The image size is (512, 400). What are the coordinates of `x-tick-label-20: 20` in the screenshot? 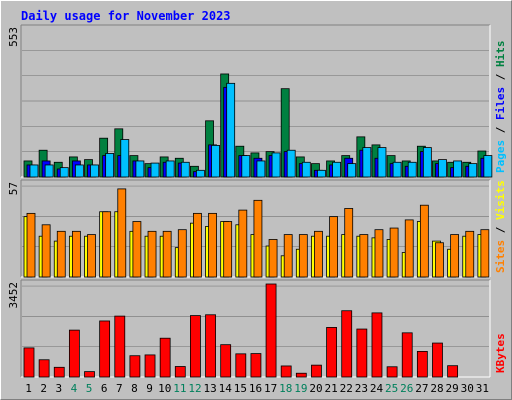 It's located at (315, 388).